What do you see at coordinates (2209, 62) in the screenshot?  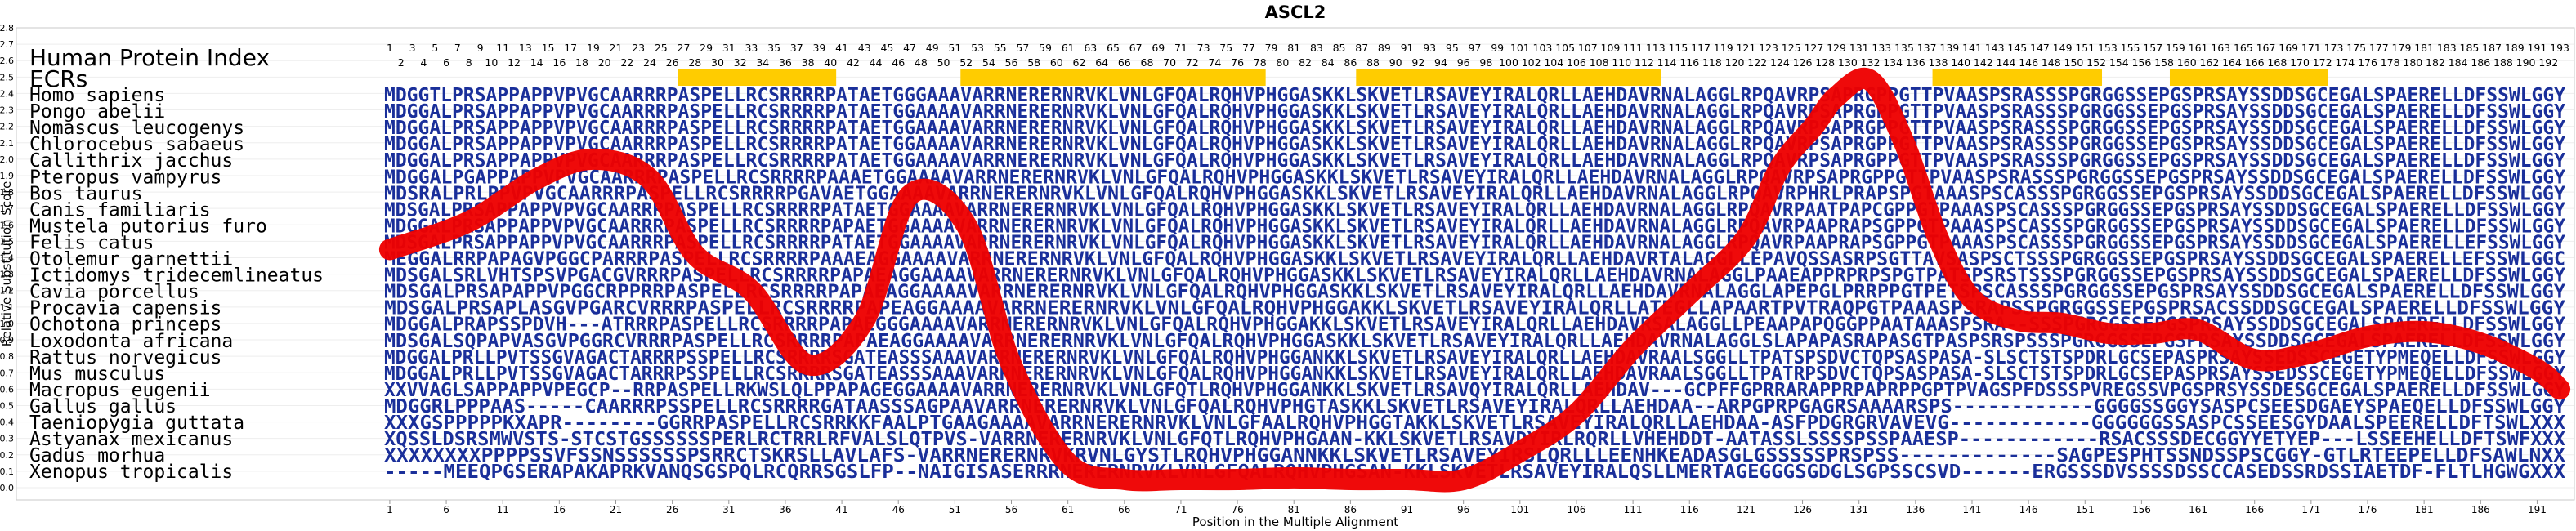 I see `hpi-position-even: 162` at bounding box center [2209, 62].